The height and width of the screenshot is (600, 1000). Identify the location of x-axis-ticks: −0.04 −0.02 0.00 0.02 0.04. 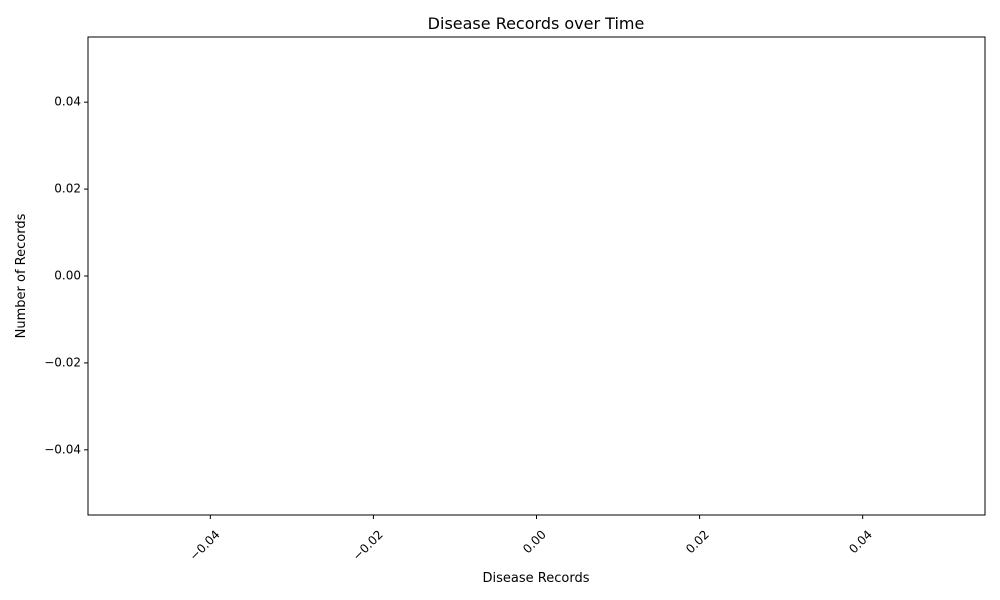
(531, 539).